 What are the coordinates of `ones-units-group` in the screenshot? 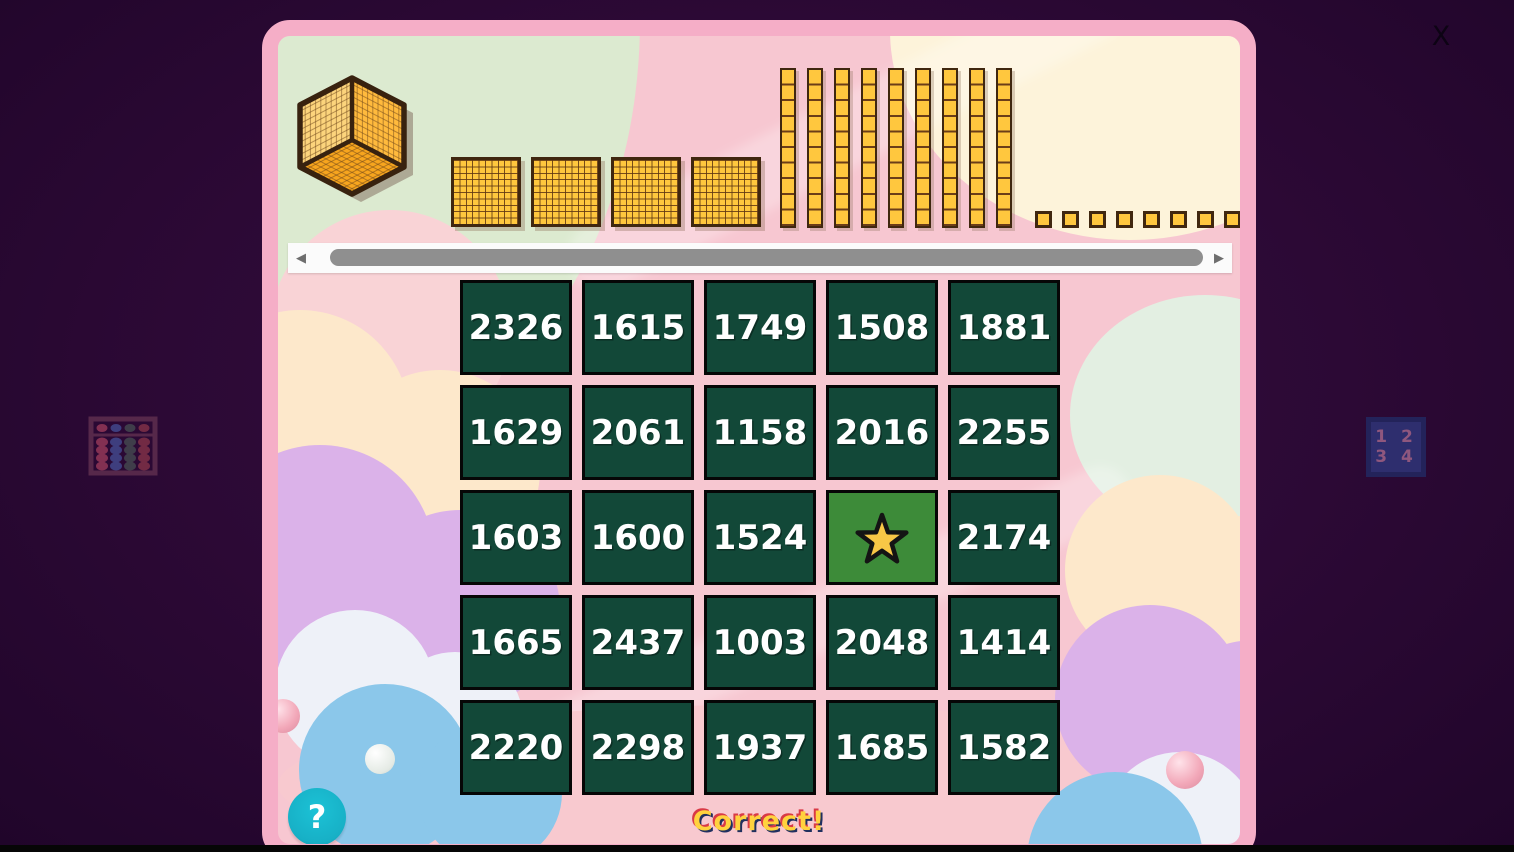 It's located at (1137, 219).